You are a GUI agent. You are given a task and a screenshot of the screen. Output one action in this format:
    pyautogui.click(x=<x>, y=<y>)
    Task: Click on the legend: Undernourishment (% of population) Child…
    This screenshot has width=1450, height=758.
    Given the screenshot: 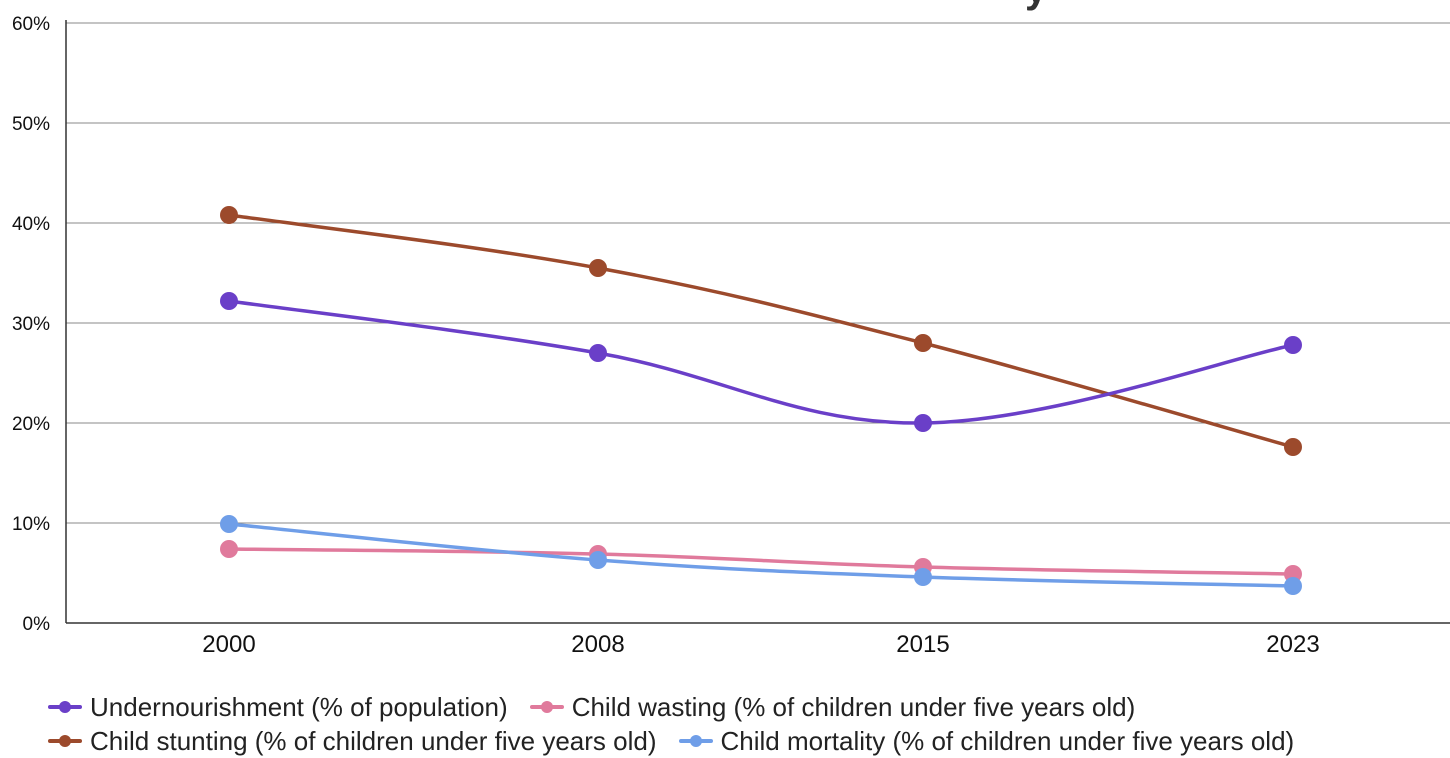 What is the action you would take?
    pyautogui.click(x=748, y=724)
    